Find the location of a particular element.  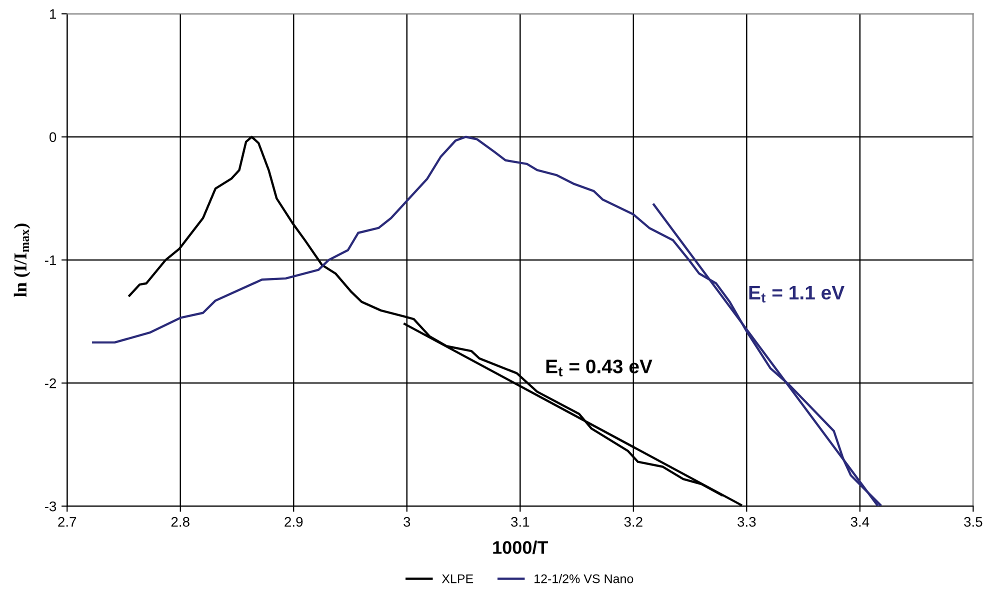

y-tick-label: 0 is located at coordinates (53, 137).